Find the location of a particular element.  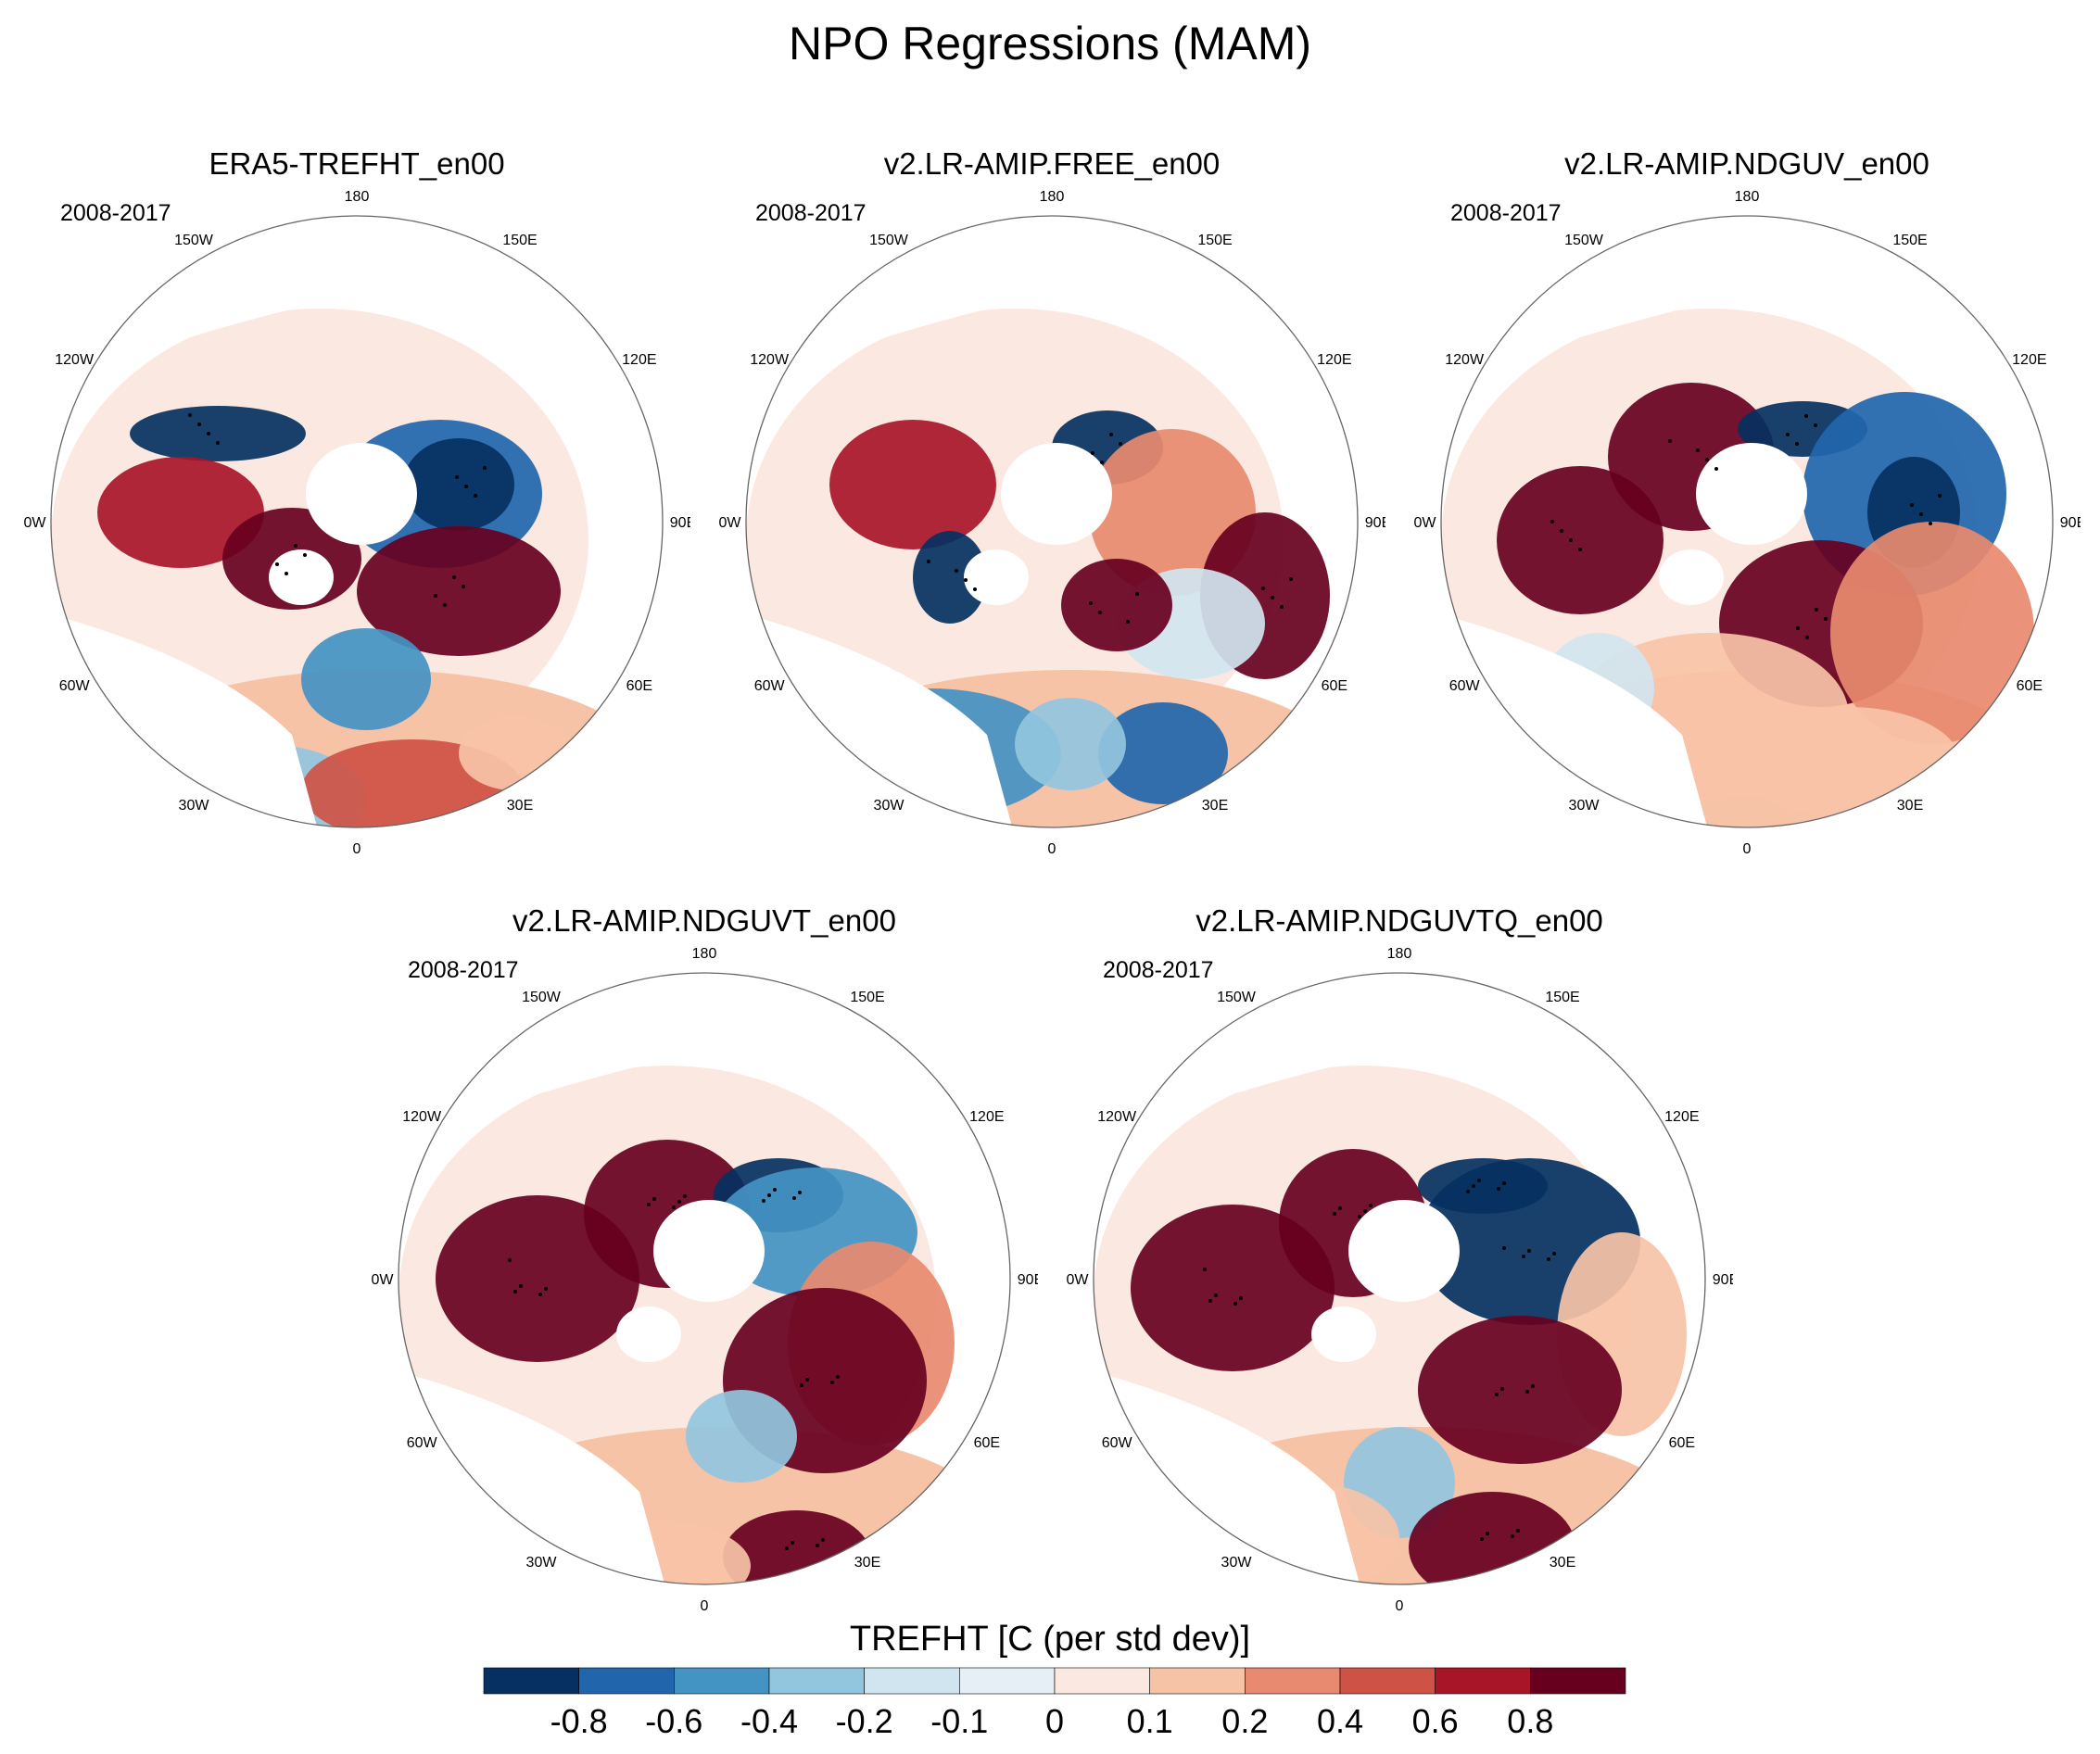

figure-title: NPO Regressions (MAM) is located at coordinates (1050, 43).